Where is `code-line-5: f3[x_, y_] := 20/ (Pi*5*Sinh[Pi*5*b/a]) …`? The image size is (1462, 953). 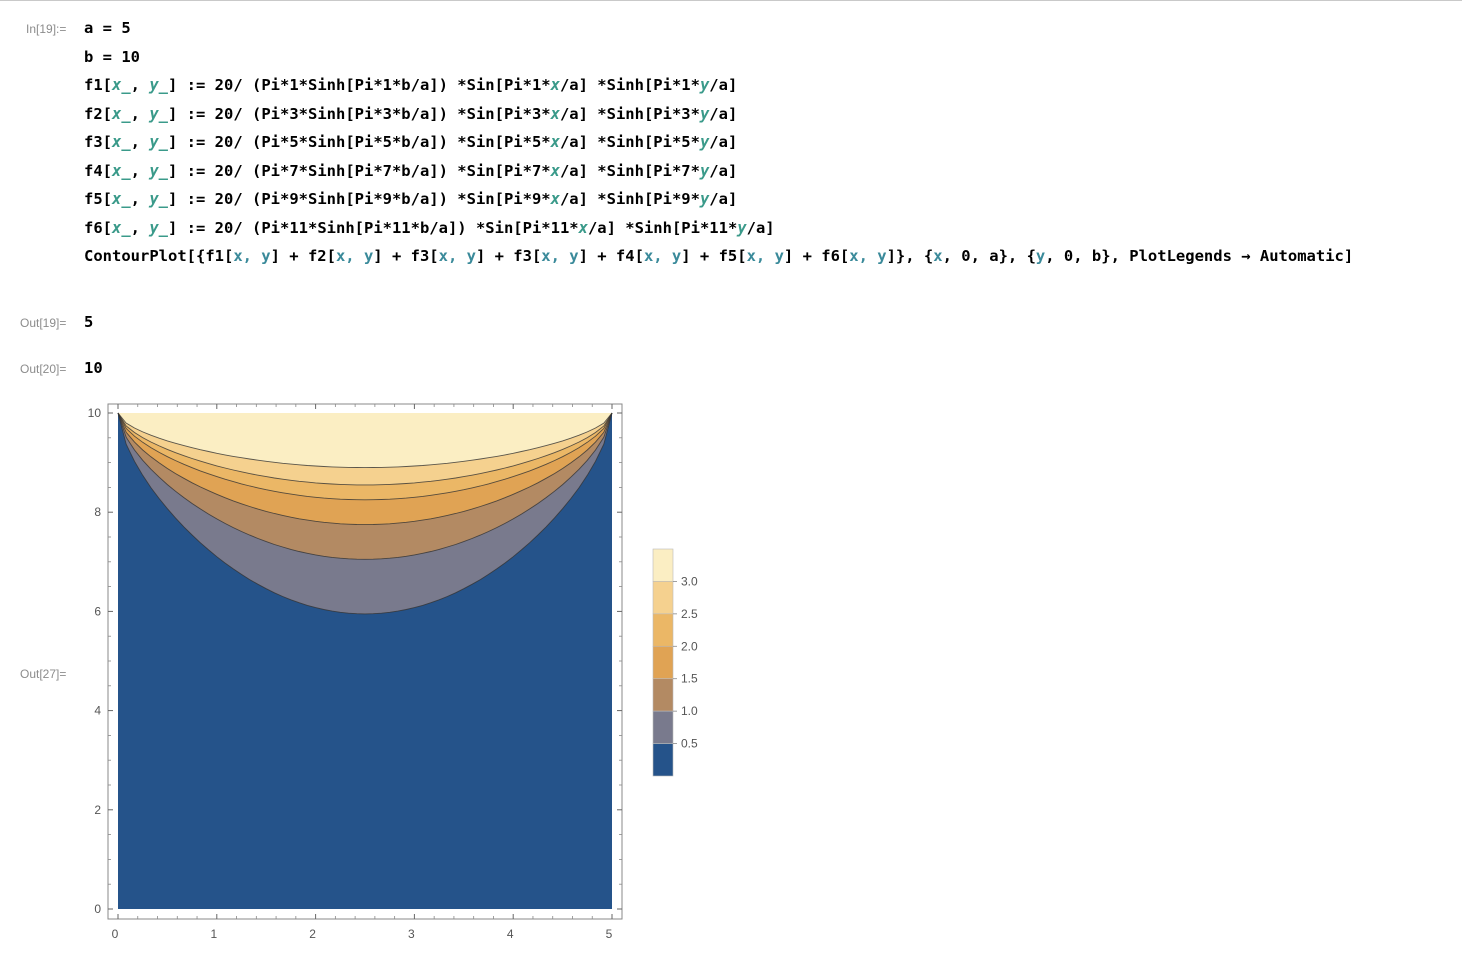 code-line-5: f3[x_, y_] := 20/ (Pi*5*Sinh[Pi*5*b/a]) … is located at coordinates (718, 142).